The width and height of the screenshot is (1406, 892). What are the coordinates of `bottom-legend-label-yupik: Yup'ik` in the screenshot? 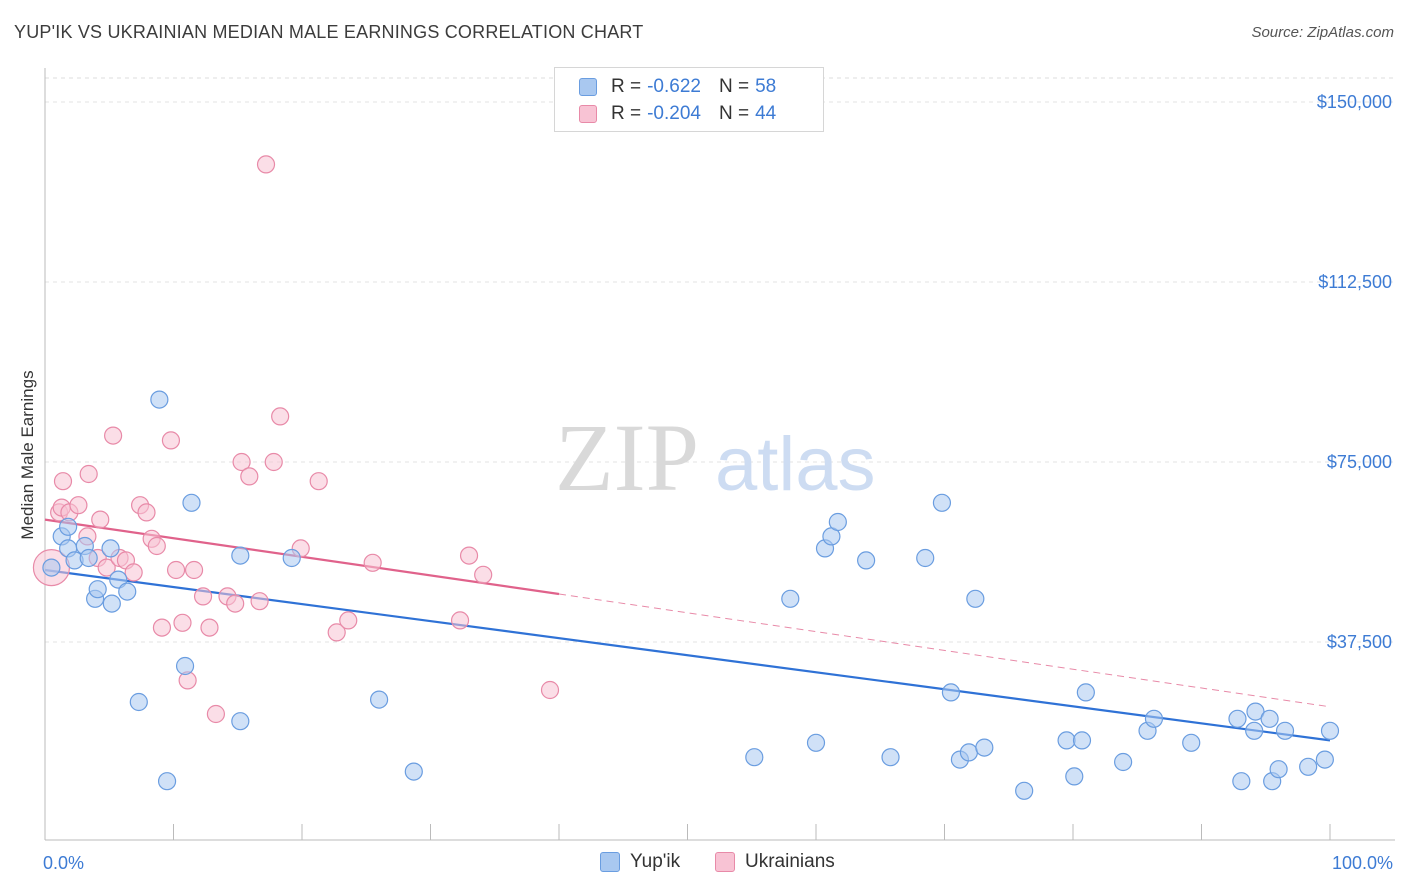 It's located at (655, 861).